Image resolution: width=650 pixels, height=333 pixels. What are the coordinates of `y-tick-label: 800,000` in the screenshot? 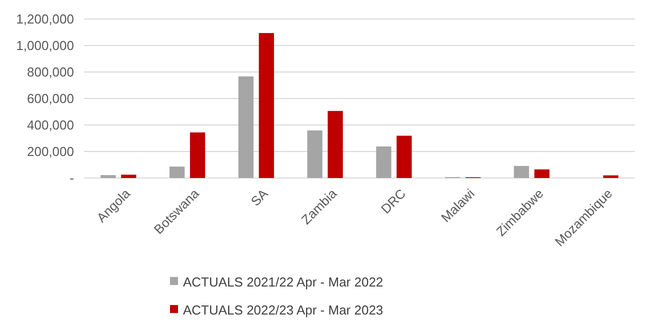 It's located at (50, 72).